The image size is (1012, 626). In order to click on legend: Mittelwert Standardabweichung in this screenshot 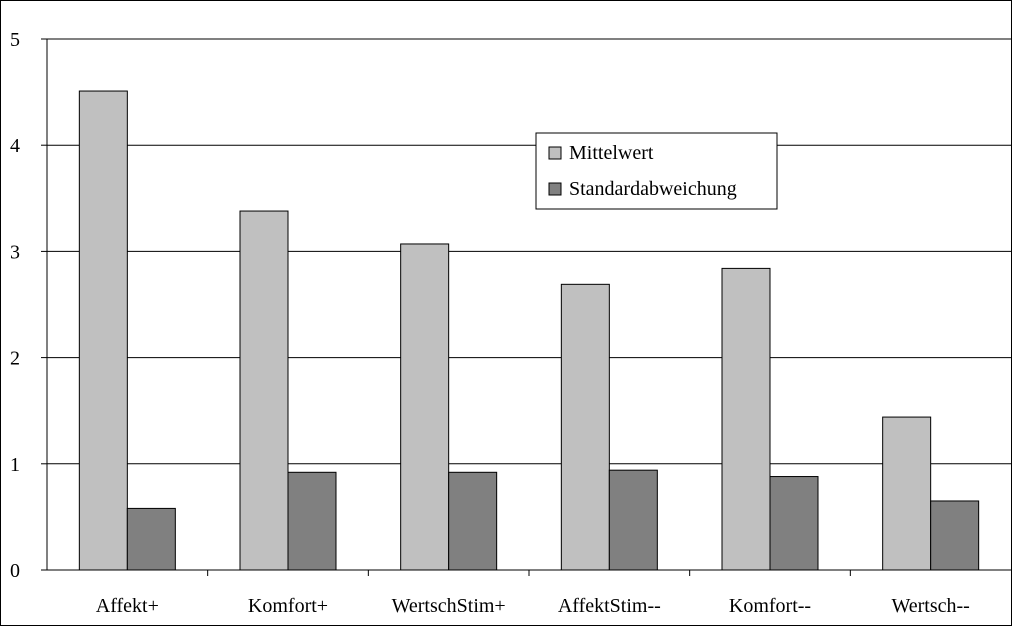, I will do `click(656, 171)`.